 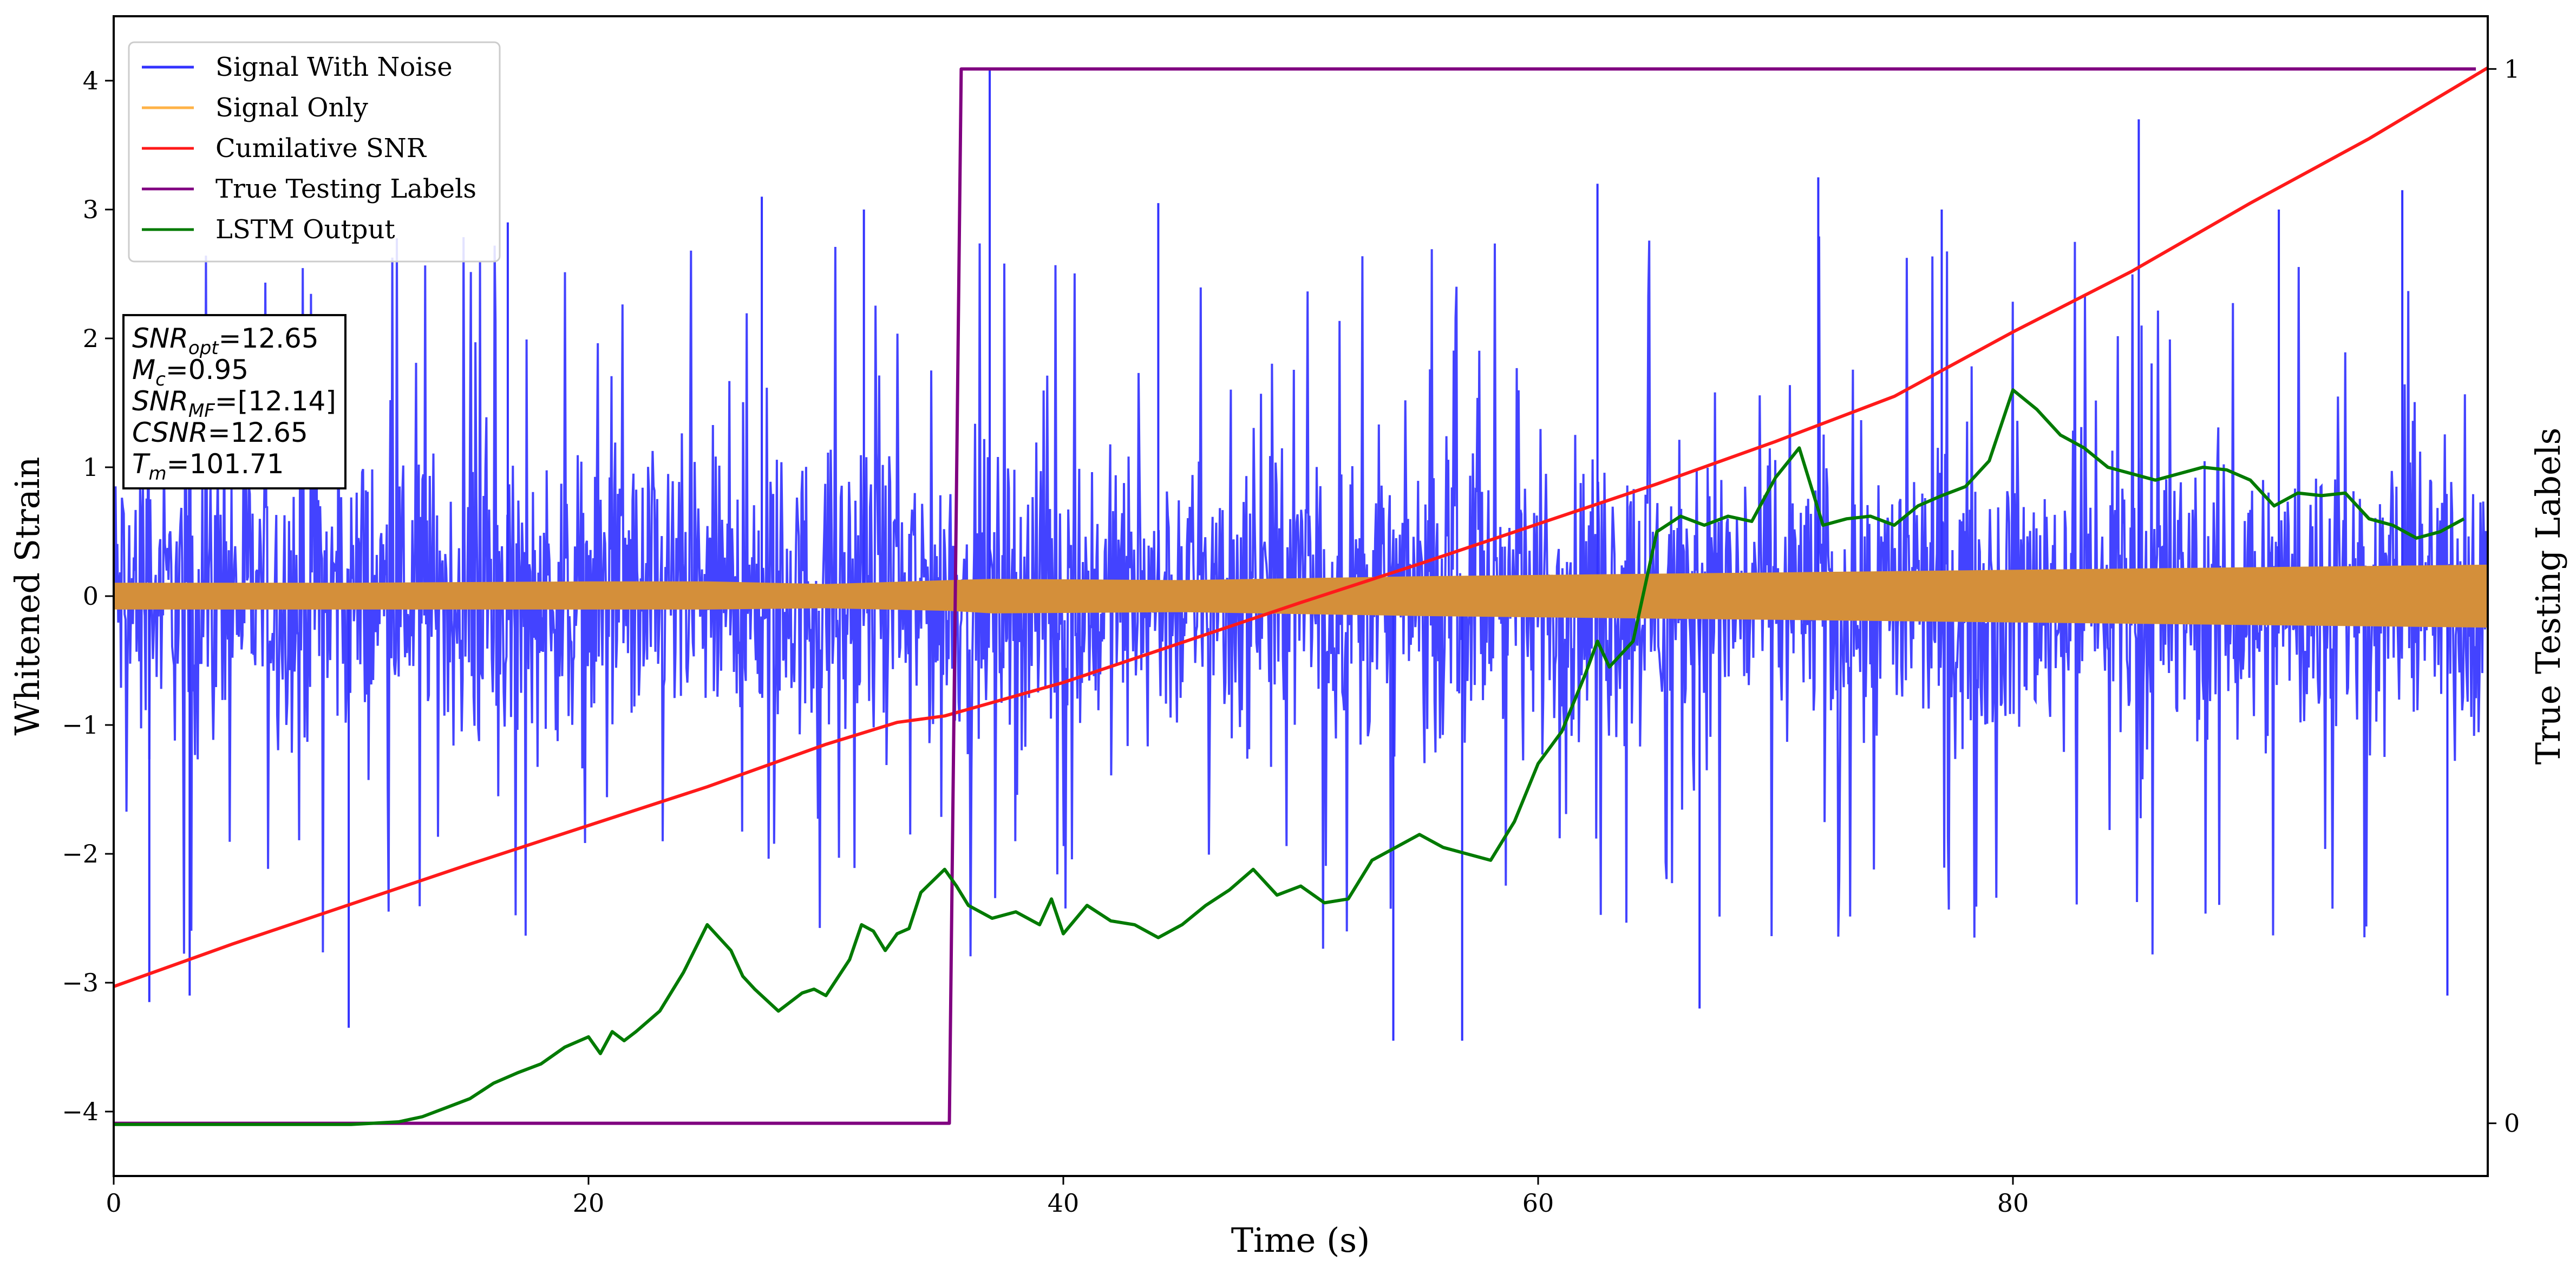 I want to click on y-tick-label: 2, so click(x=91, y=338).